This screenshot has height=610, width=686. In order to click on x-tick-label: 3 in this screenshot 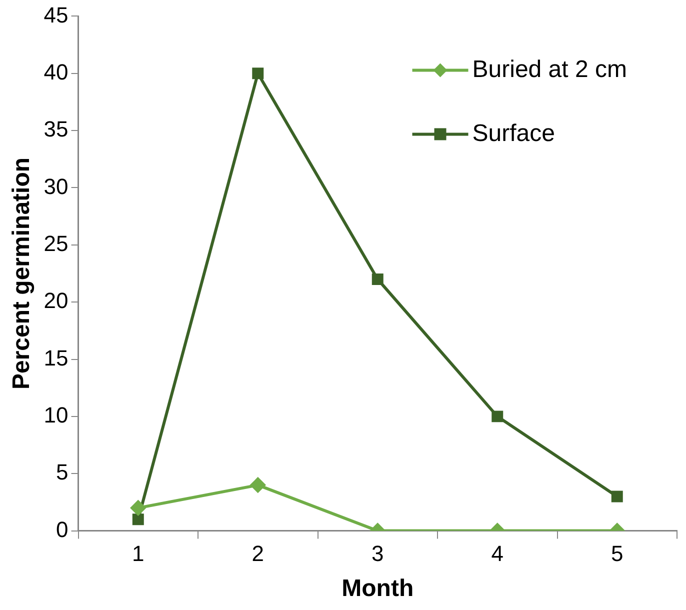, I will do `click(378, 553)`.